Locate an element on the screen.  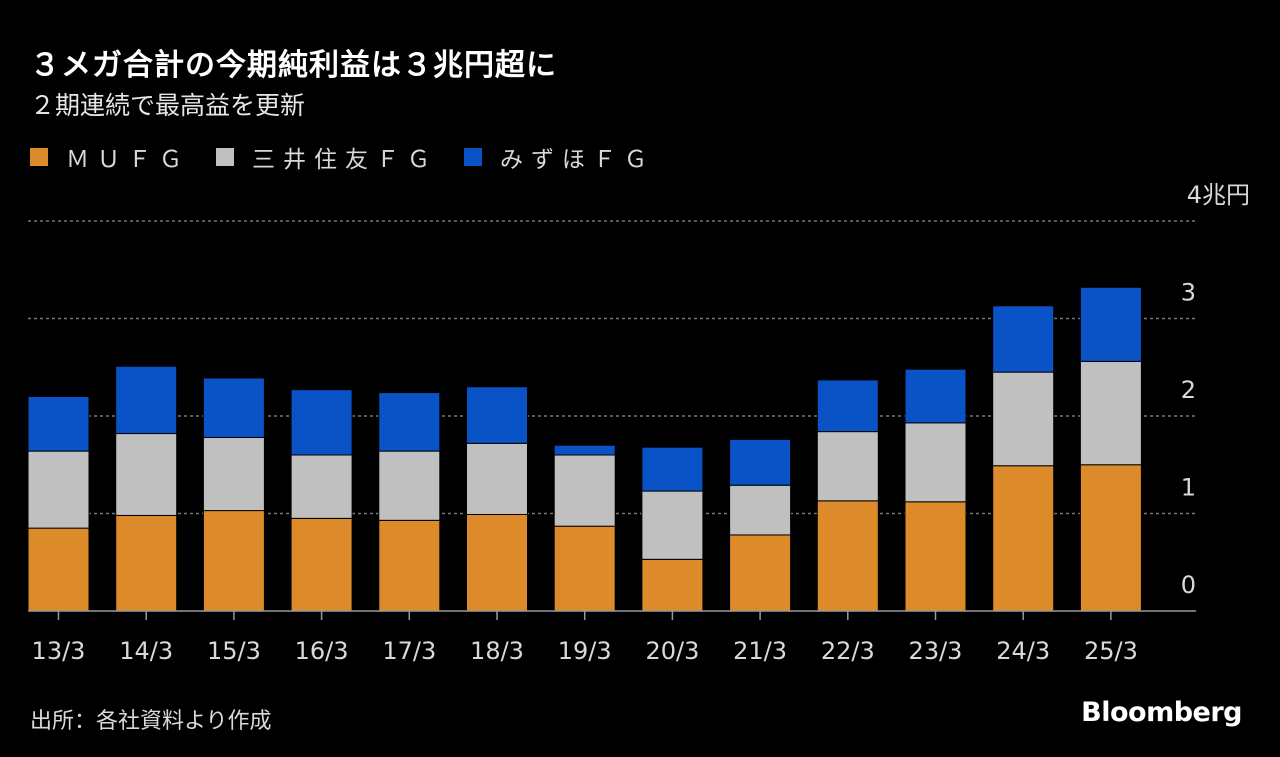
chart-title: ３メガ合計の今期純利益は３兆円超に is located at coordinates (293, 65).